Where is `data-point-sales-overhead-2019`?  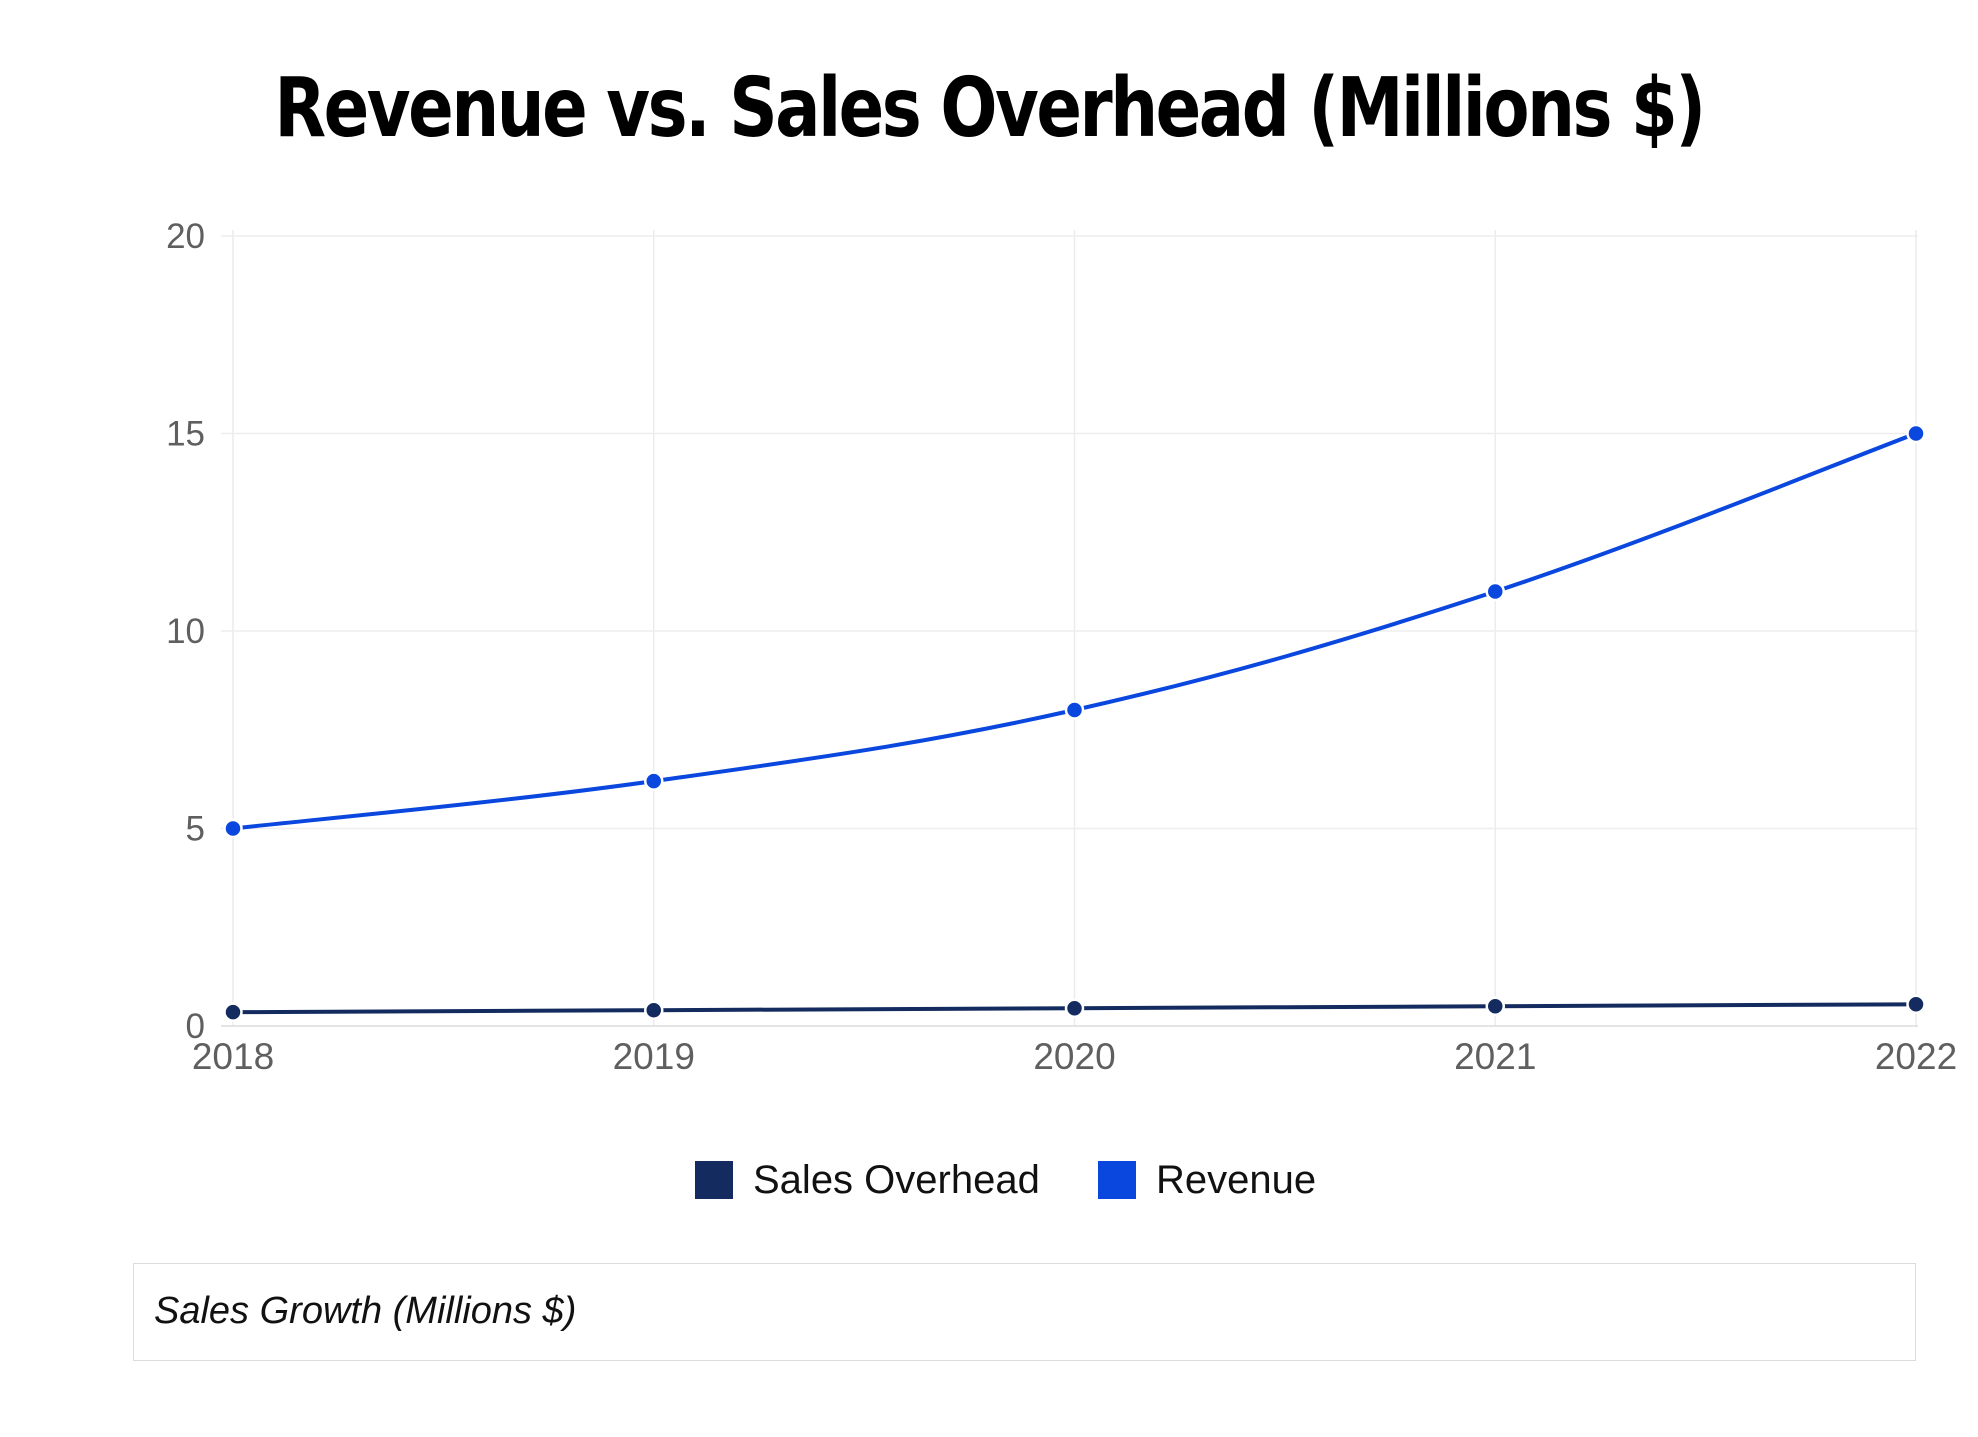 data-point-sales-overhead-2019 is located at coordinates (654, 1010).